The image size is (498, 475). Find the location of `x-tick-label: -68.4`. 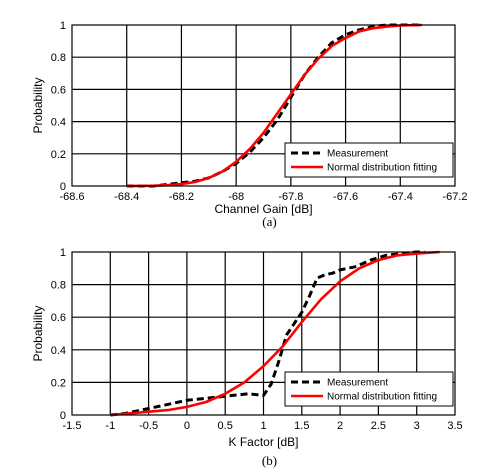

x-tick-label: -68.4 is located at coordinates (126, 197).